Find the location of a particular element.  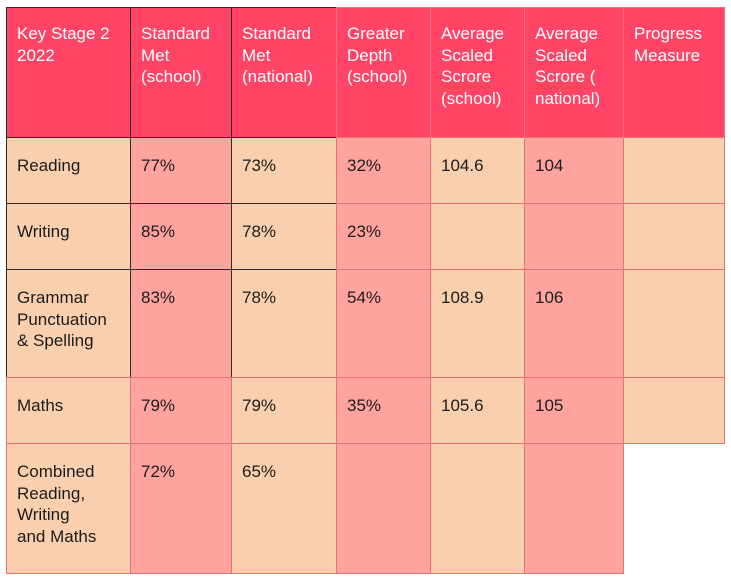

reading-progress-measure is located at coordinates (674, 170).